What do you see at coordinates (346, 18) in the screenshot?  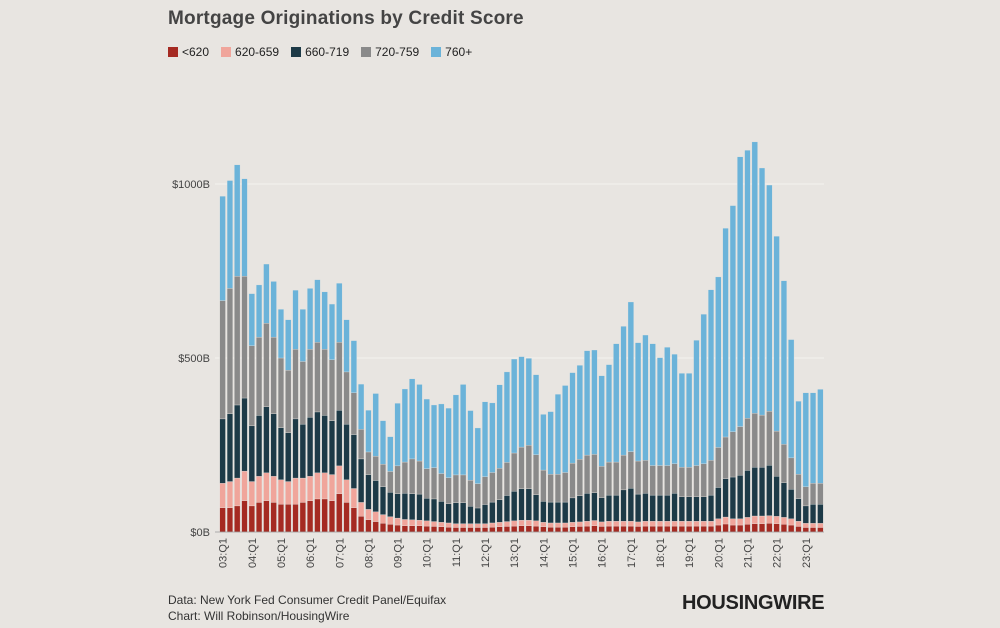 I see `chart-title: Mortgage Originations by Credit Score` at bounding box center [346, 18].